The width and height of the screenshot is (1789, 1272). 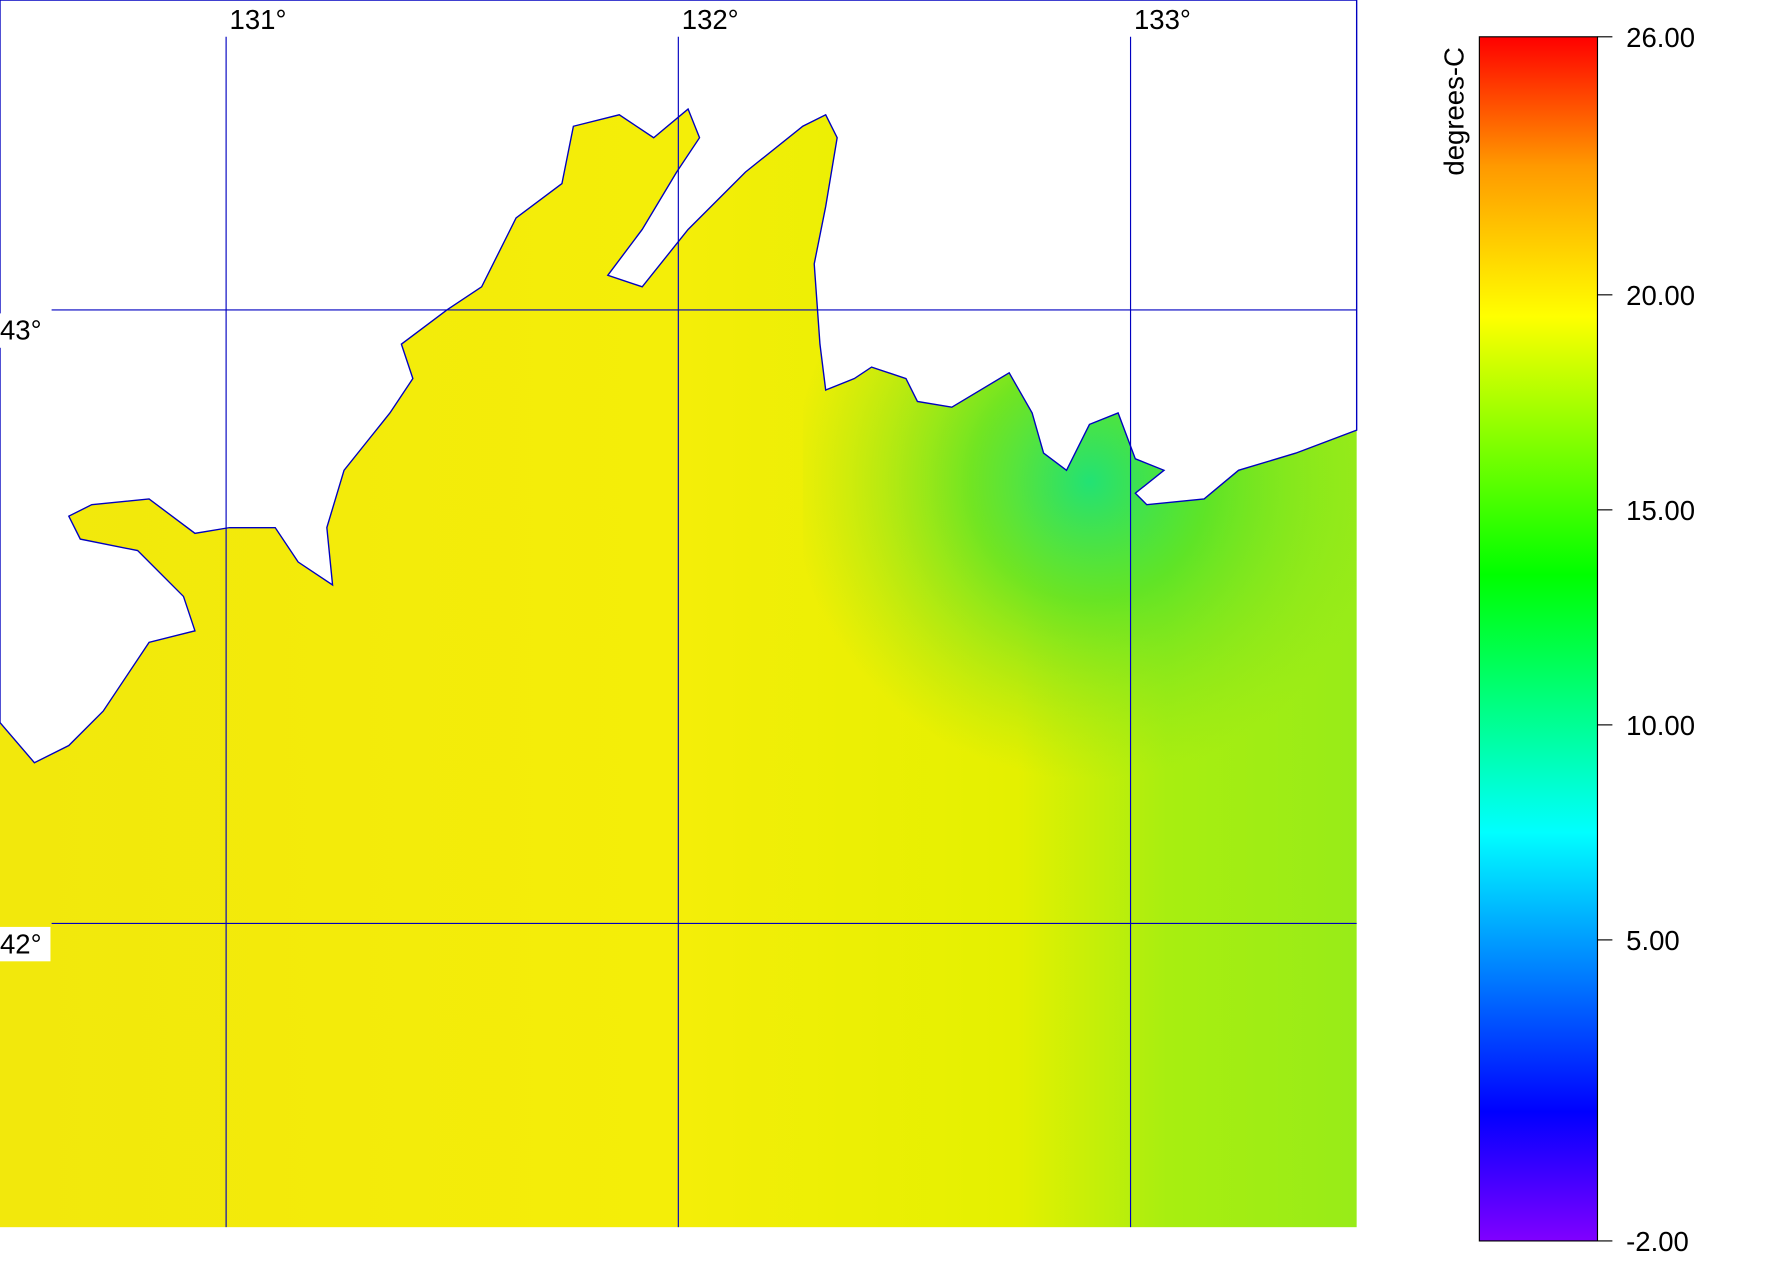 I want to click on colorbar-tick-label: 5.00, so click(x=1653, y=940).